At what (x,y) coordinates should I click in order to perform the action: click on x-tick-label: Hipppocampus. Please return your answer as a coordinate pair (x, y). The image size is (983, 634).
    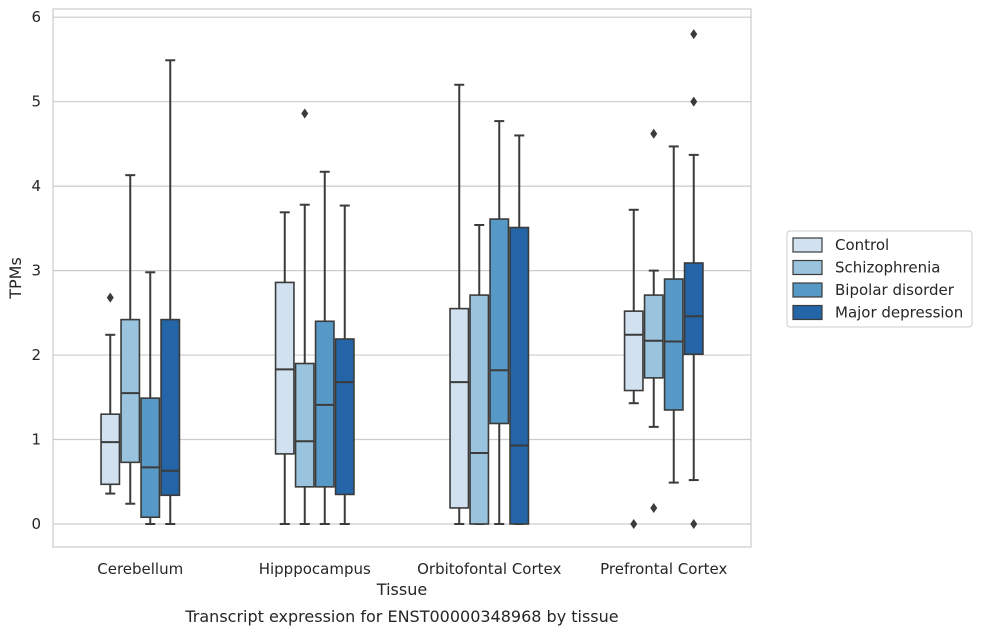
    Looking at the image, I should click on (315, 569).